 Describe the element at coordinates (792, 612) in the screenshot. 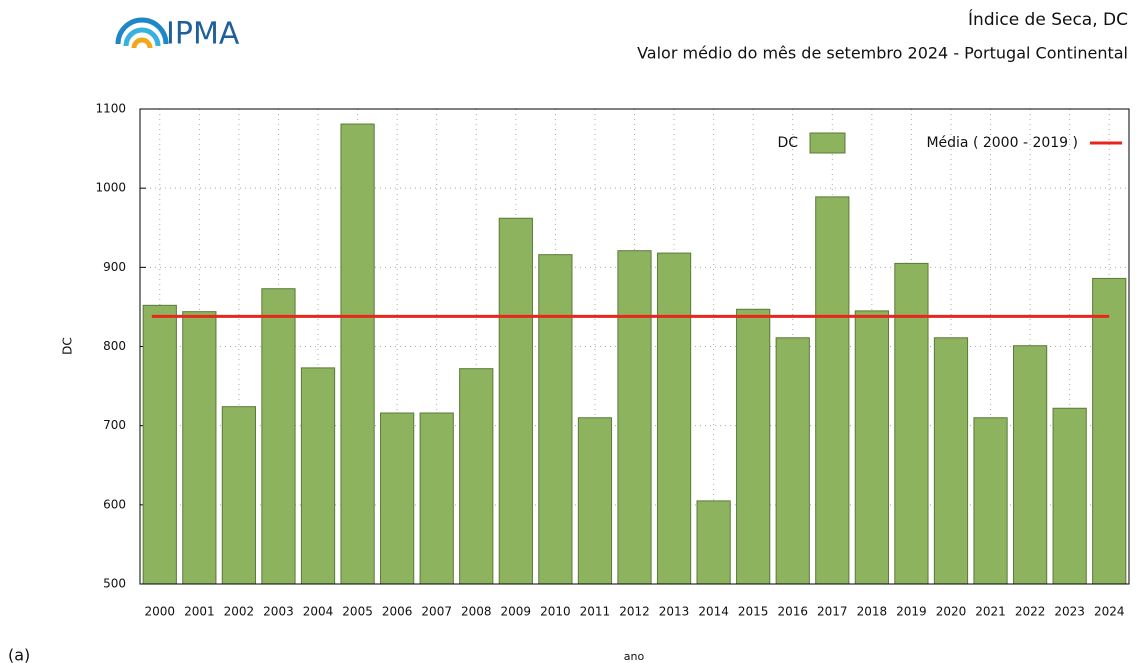

I see `x-tick-label: 2016` at that location.